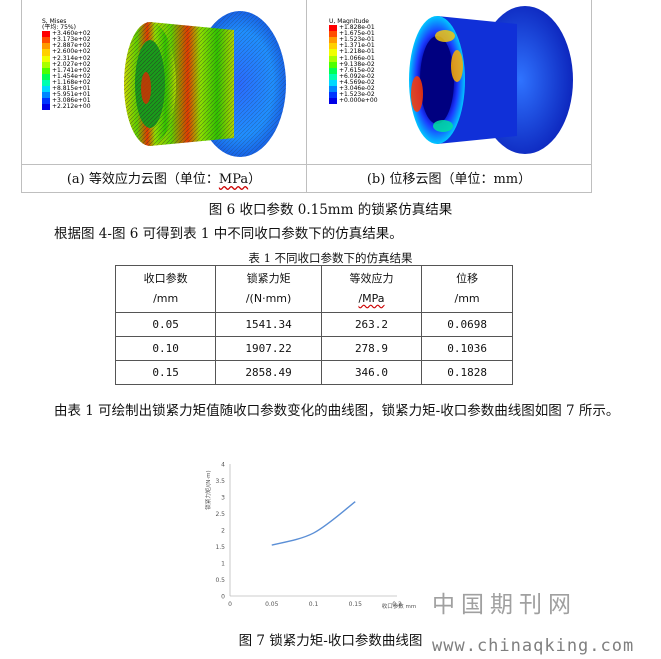 Image resolution: width=661 pixels, height=659 pixels. What do you see at coordinates (71, 95) in the screenshot?
I see `stress-legend-value: +5.951e+01` at bounding box center [71, 95].